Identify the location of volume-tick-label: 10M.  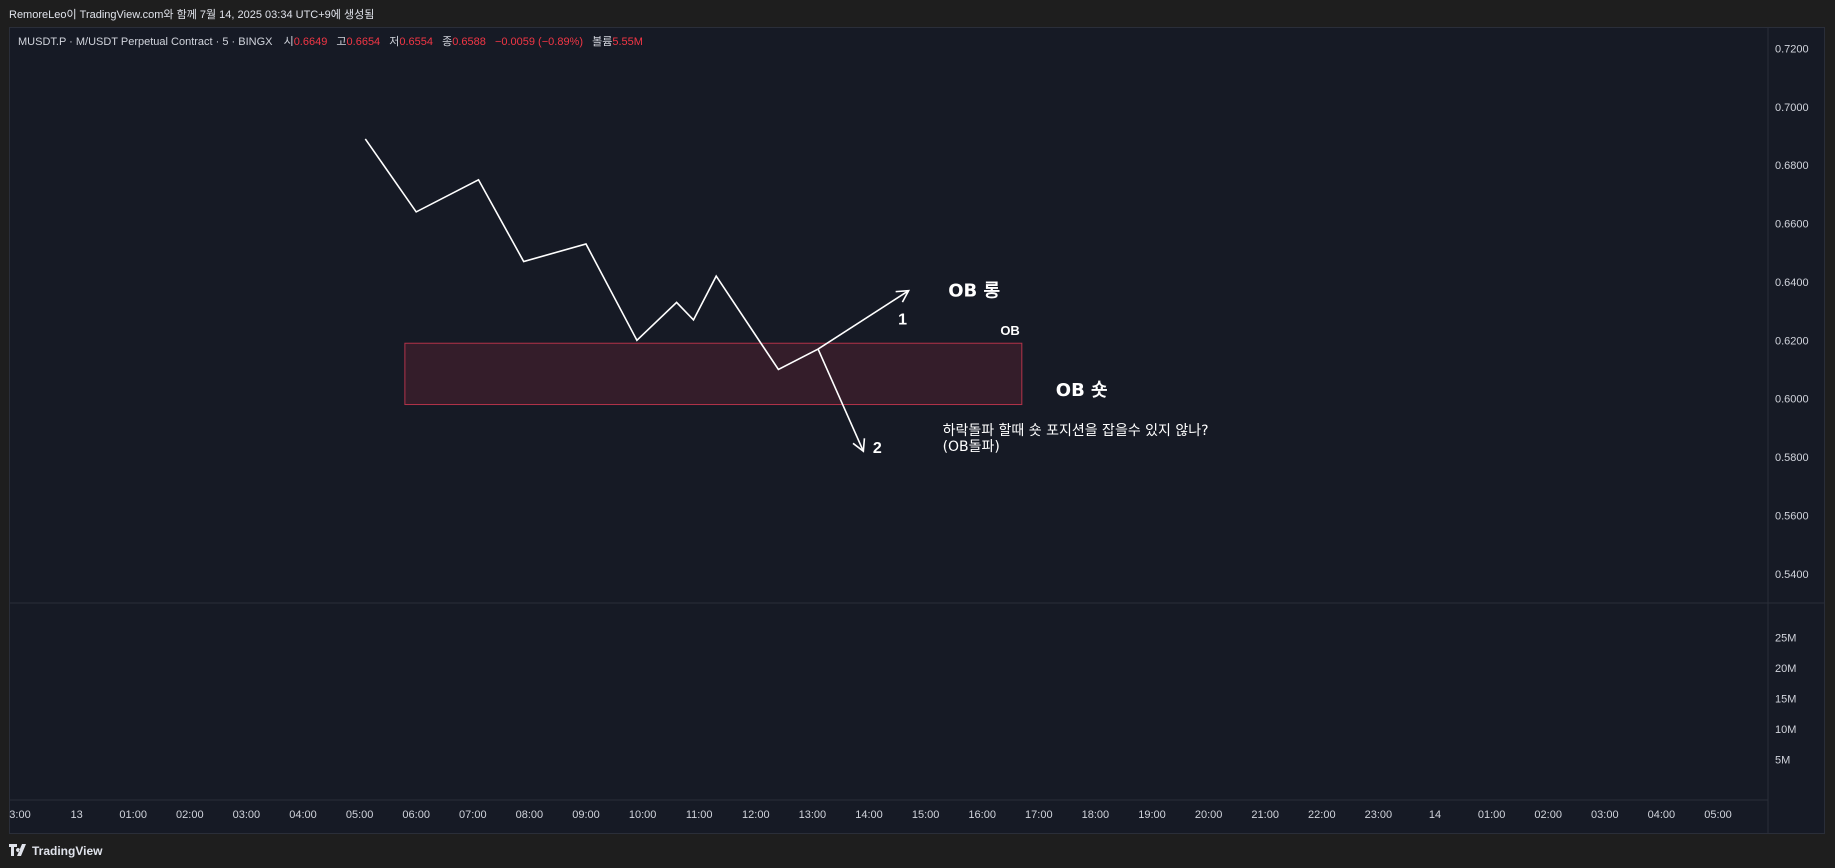
(1785, 730).